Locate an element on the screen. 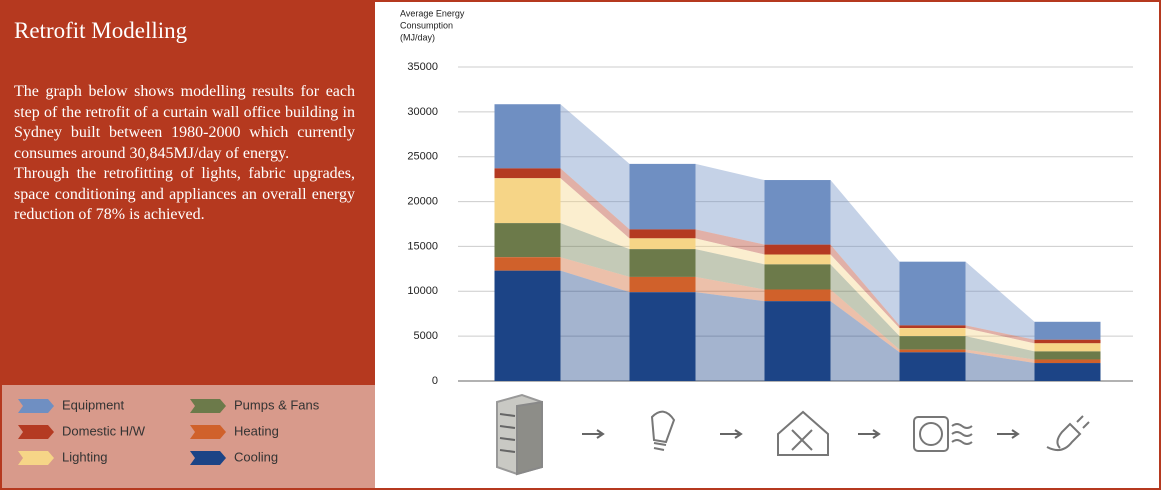  y-tick-label: 15000 is located at coordinates (422, 246).